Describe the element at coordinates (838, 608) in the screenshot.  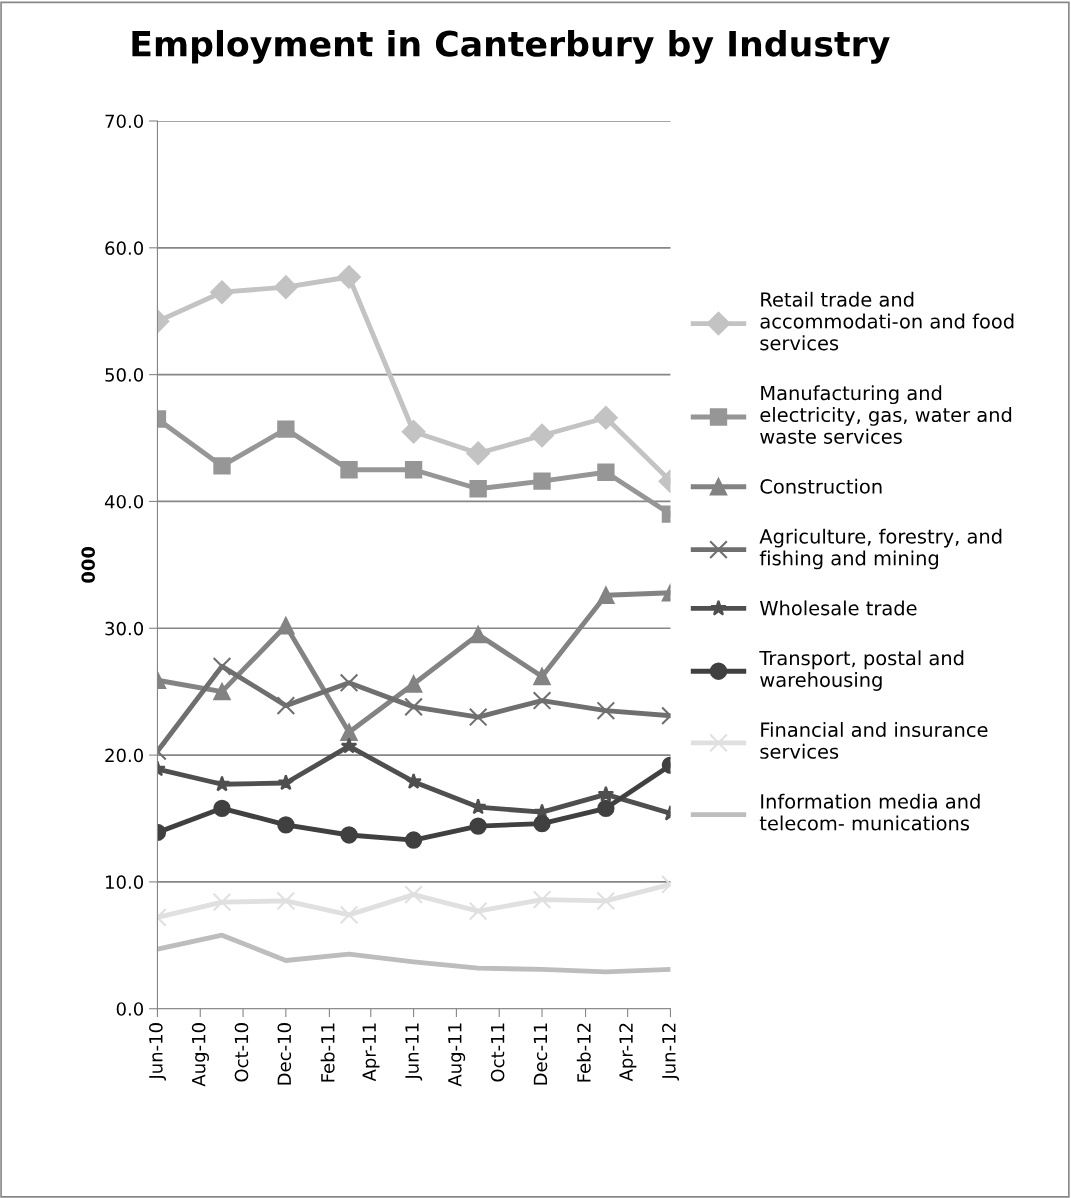
I see `legend-label: Wholesale trade` at that location.